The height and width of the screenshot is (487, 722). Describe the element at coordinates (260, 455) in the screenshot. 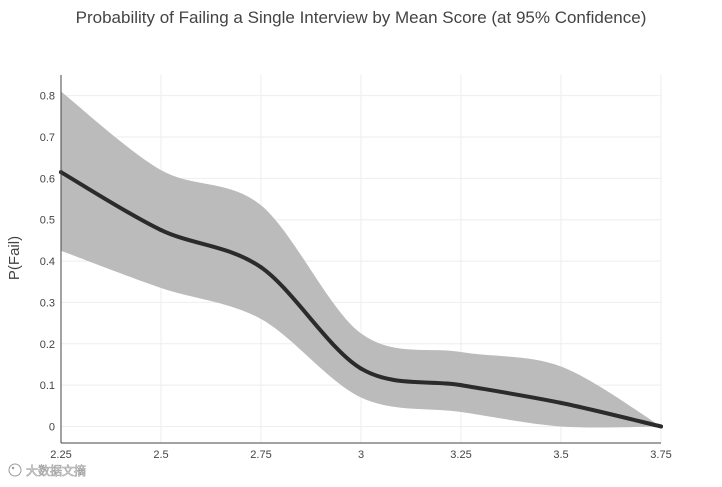

I see `x-tick-label: 2.75` at that location.